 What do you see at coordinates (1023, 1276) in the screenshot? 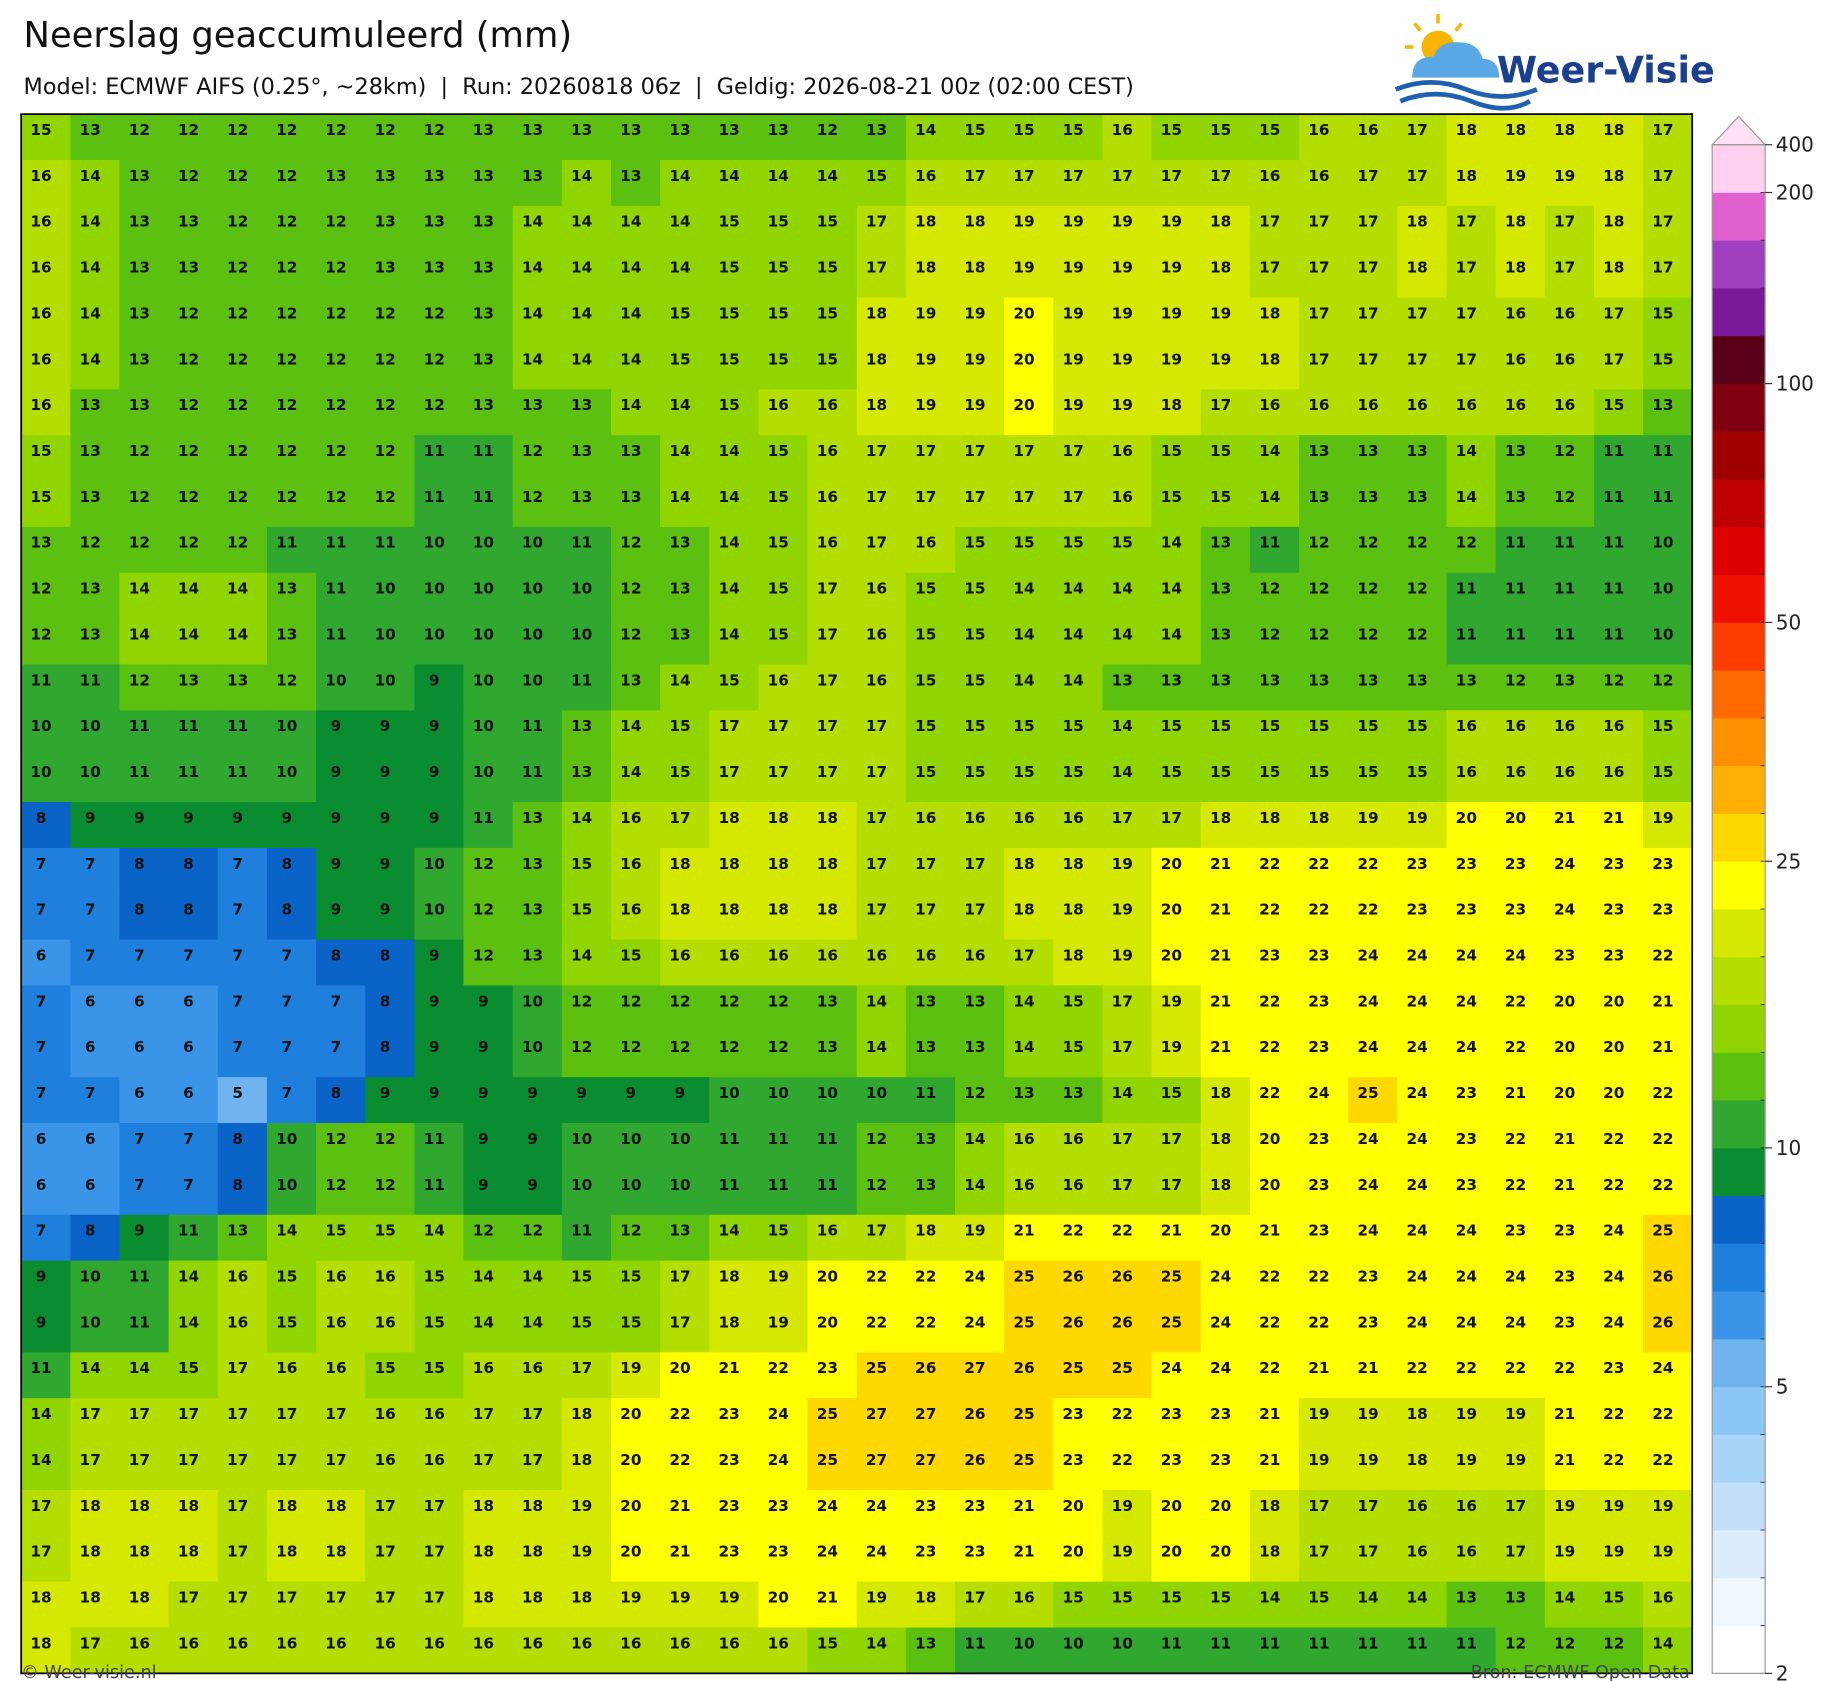
I see `cell-value: 25` at bounding box center [1023, 1276].